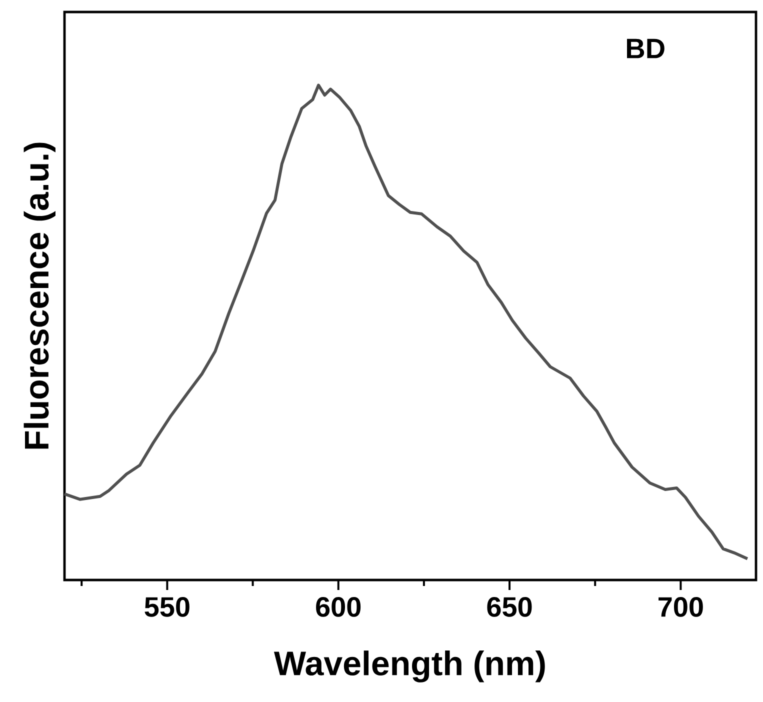 This screenshot has height=702, width=763. Describe the element at coordinates (338, 607) in the screenshot. I see `x-tick-label: 600` at that location.